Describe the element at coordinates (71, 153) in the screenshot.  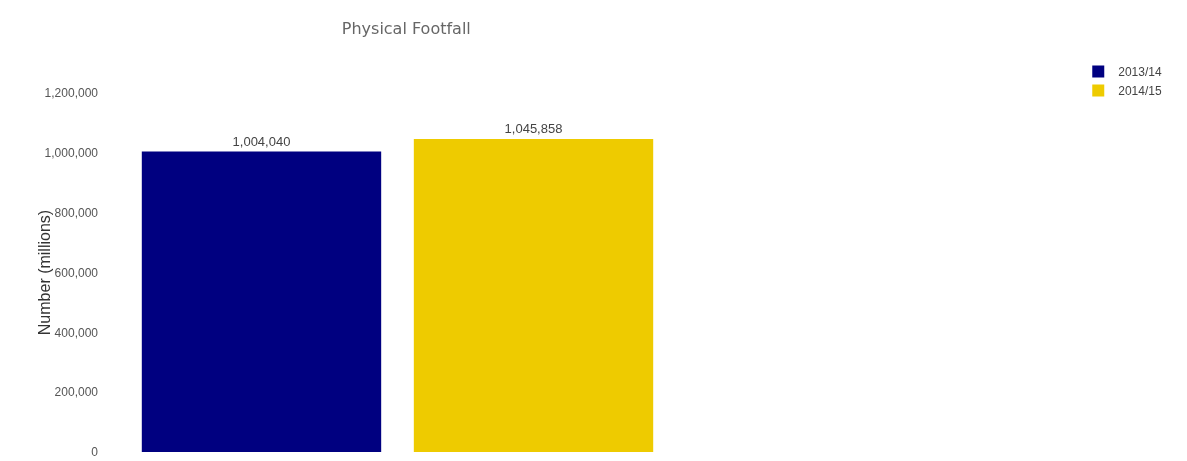
I see `y-tick-label: 1,000,000` at that location.